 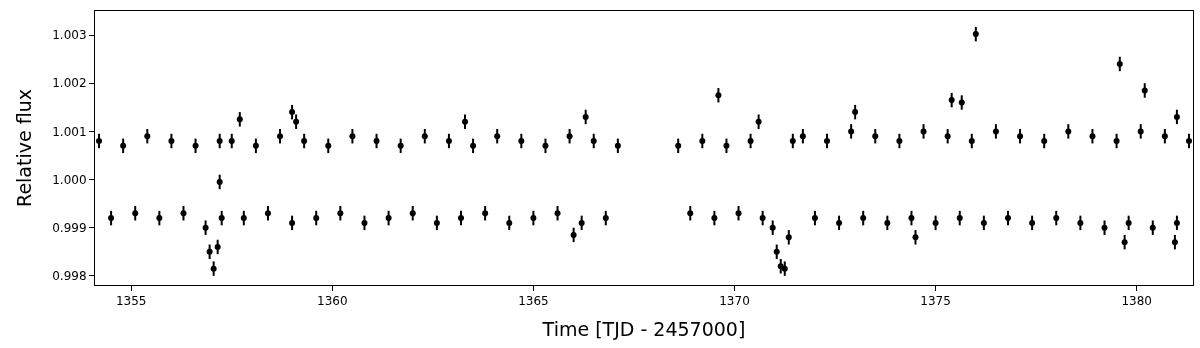 What do you see at coordinates (1136, 301) in the screenshot?
I see `x-tick-label: 1380` at bounding box center [1136, 301].